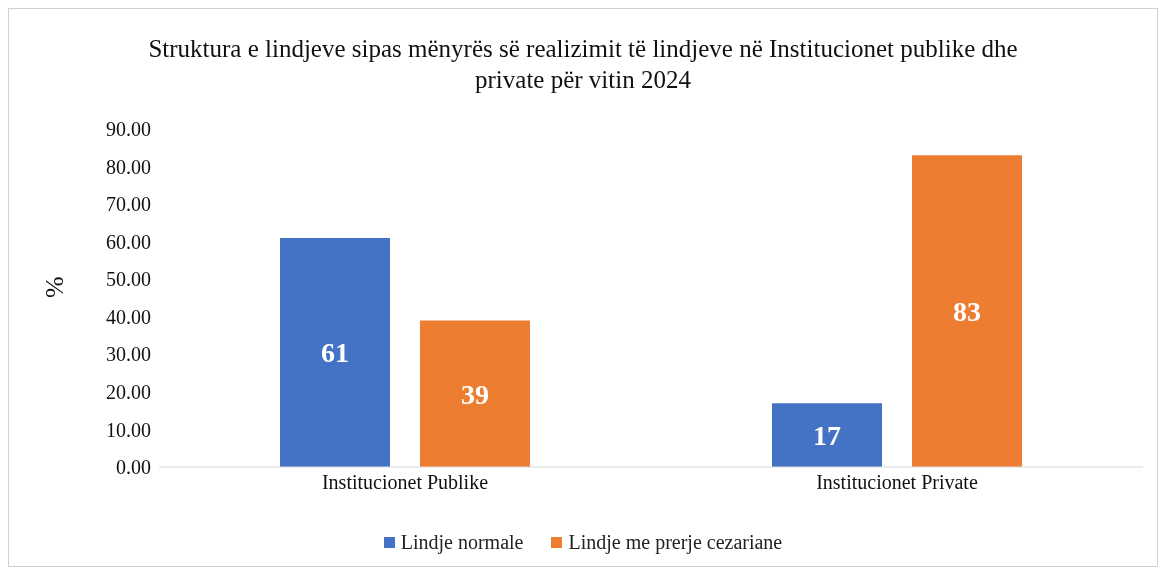 This screenshot has height=577, width=1168. Describe the element at coordinates (128, 204) in the screenshot. I see `y-tick-label: 70.00` at that location.